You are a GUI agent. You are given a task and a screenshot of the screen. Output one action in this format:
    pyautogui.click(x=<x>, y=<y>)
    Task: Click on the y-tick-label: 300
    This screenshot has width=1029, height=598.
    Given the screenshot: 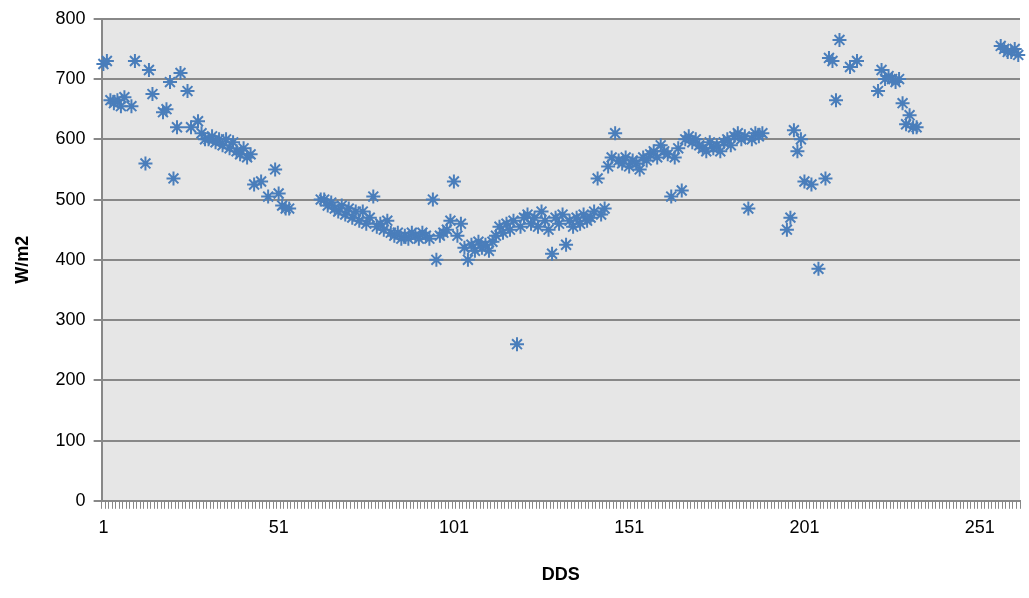 What is the action you would take?
    pyautogui.click(x=70, y=319)
    